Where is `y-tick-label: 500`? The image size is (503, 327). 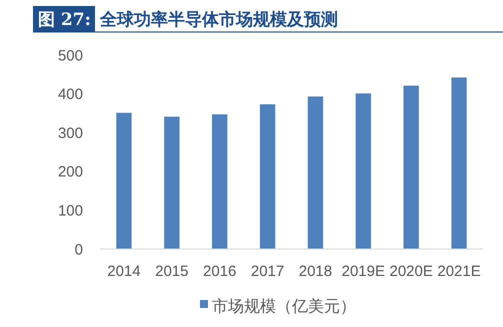
y-tick-label: 500 is located at coordinates (70, 55).